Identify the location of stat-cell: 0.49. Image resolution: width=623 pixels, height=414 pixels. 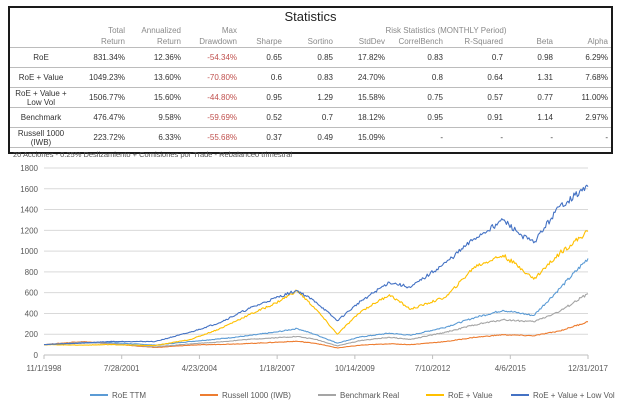
(310, 137).